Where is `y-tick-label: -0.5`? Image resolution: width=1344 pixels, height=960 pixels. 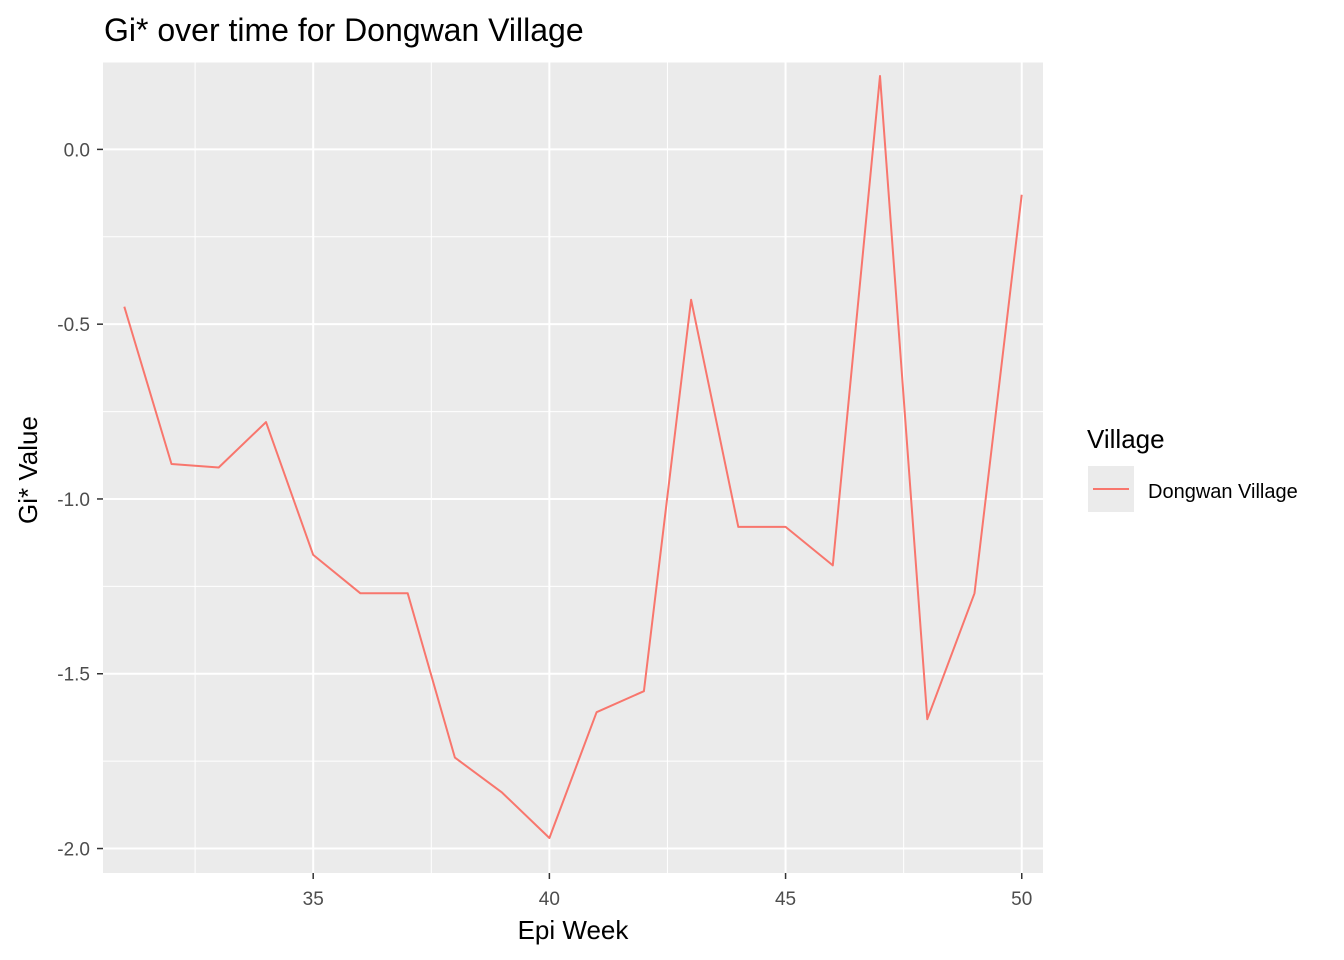 y-tick-label: -0.5 is located at coordinates (73, 325).